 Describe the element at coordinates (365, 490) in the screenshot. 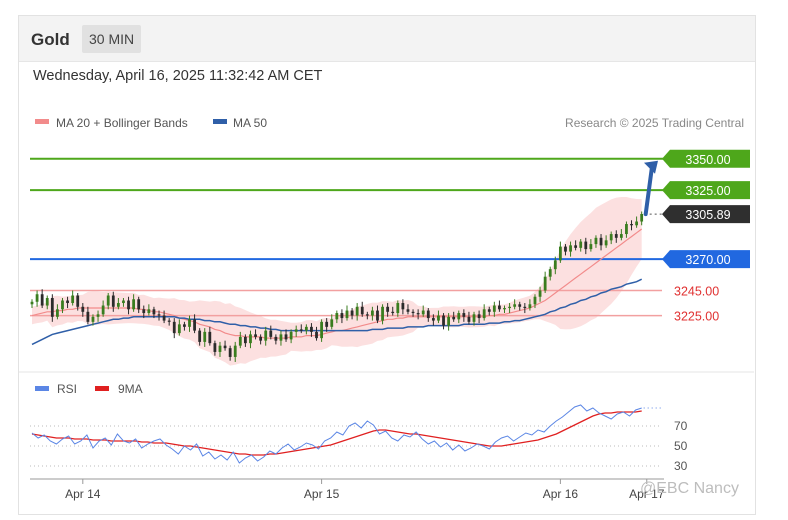

I see `x-axis-ticks: Apr 14 Apr 15 Apr 16 Apr 17` at that location.